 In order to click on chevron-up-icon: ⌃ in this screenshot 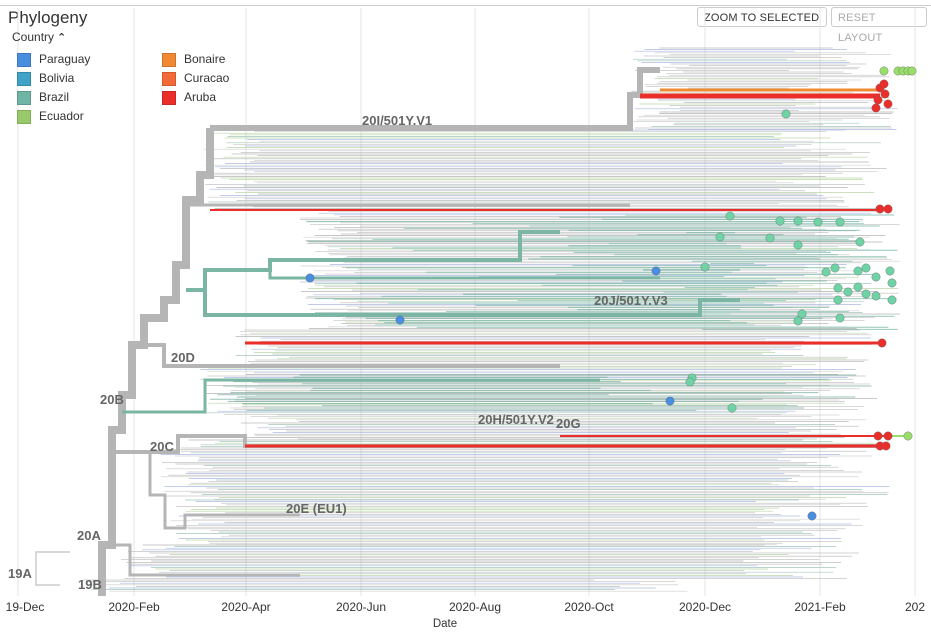, I will do `click(62, 38)`.